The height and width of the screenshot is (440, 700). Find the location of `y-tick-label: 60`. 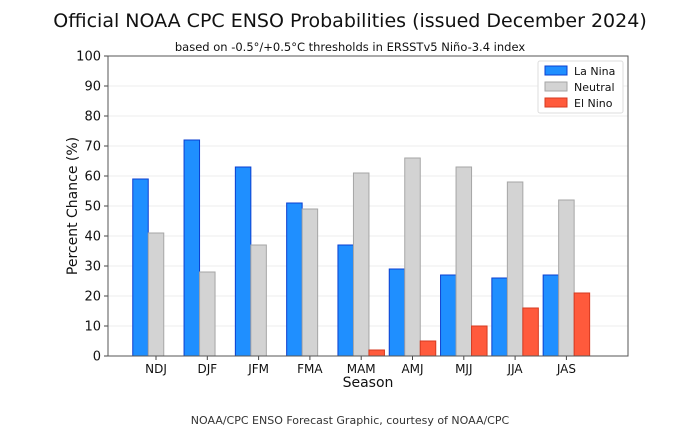

y-tick-label: 60 is located at coordinates (92, 177).